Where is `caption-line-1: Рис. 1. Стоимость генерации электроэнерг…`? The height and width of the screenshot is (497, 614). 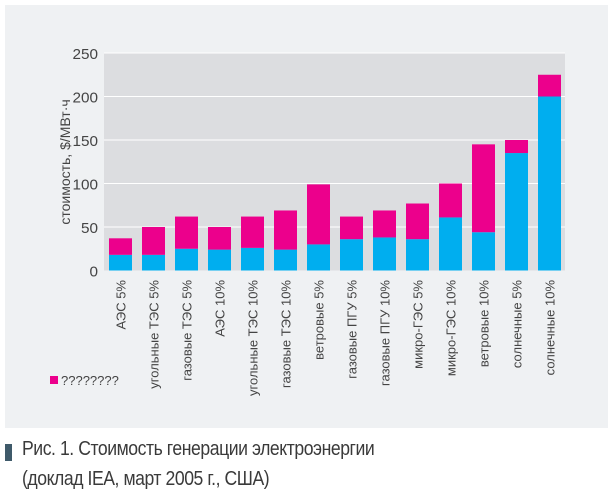
caption-line-1: Рис. 1. Стоимость генерации электроэнерг… is located at coordinates (198, 449).